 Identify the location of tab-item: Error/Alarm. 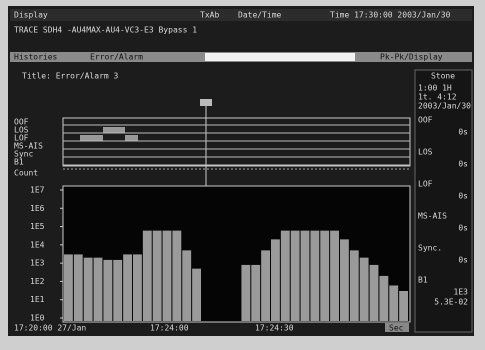
(116, 57).